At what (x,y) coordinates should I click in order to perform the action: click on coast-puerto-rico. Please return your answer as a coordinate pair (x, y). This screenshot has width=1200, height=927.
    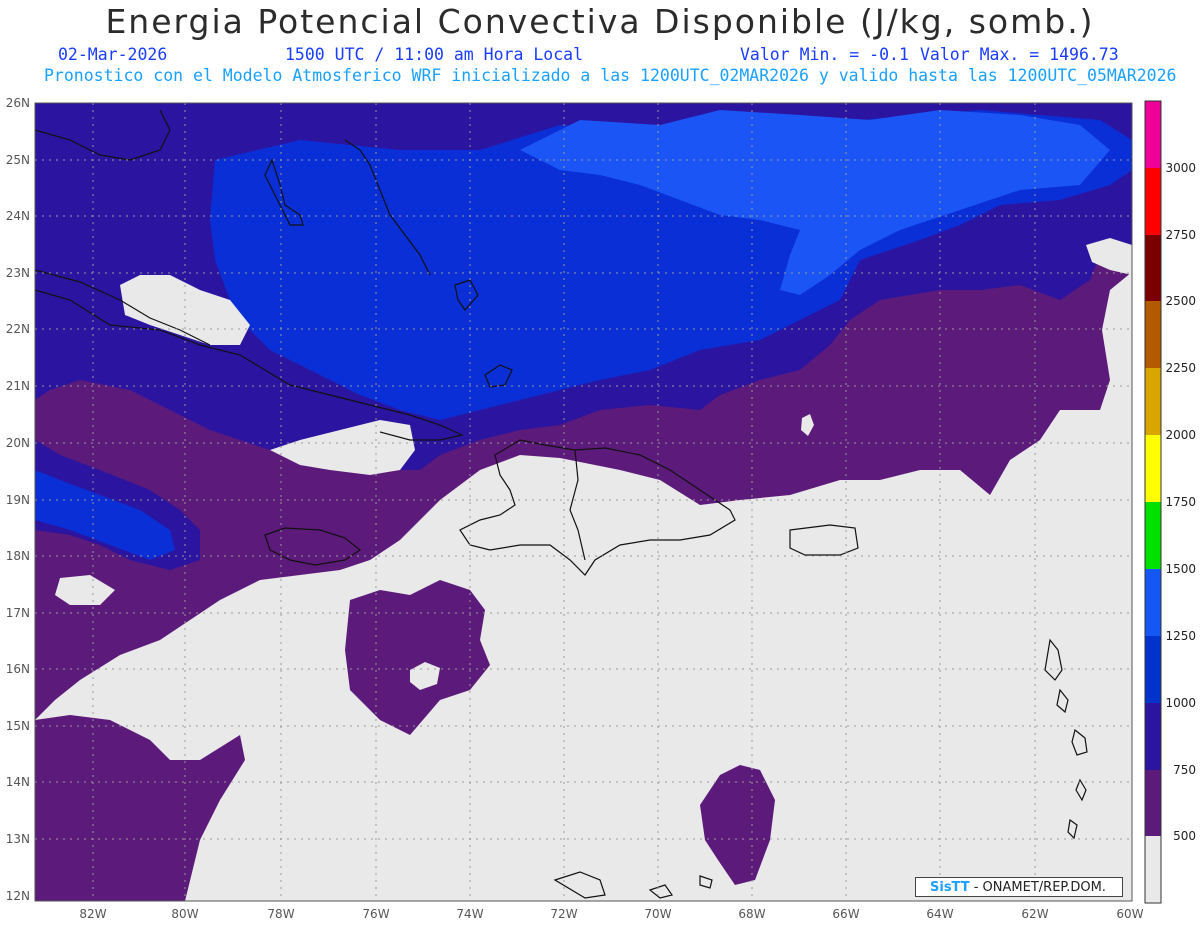
    Looking at the image, I should click on (824, 540).